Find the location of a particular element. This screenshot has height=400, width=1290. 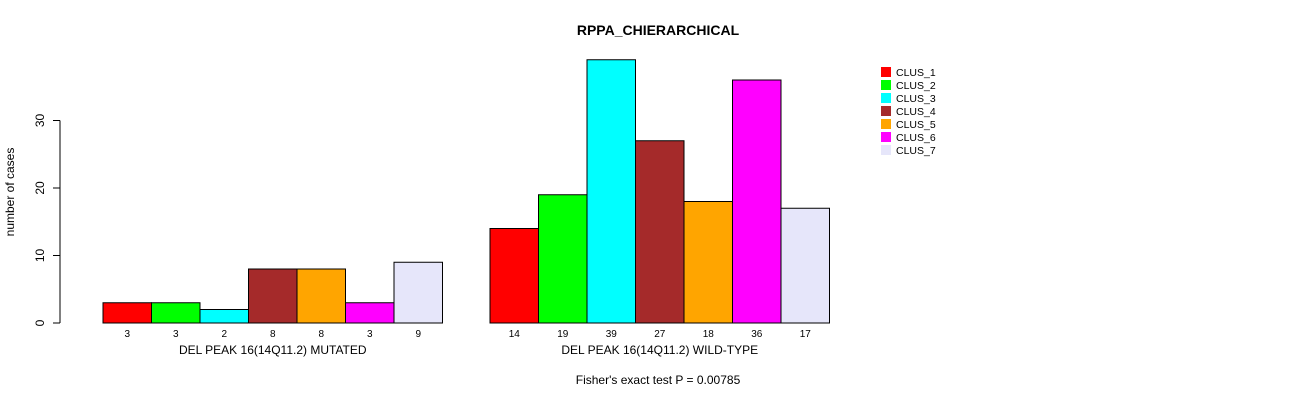

legend-label: CLUS_5 is located at coordinates (916, 125).